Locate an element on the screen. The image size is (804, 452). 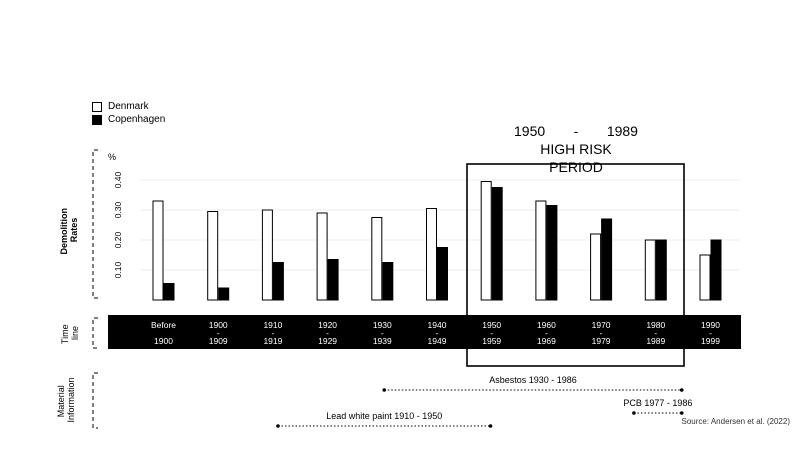
y-axis-label: Demolition Rates is located at coordinates (69, 229).